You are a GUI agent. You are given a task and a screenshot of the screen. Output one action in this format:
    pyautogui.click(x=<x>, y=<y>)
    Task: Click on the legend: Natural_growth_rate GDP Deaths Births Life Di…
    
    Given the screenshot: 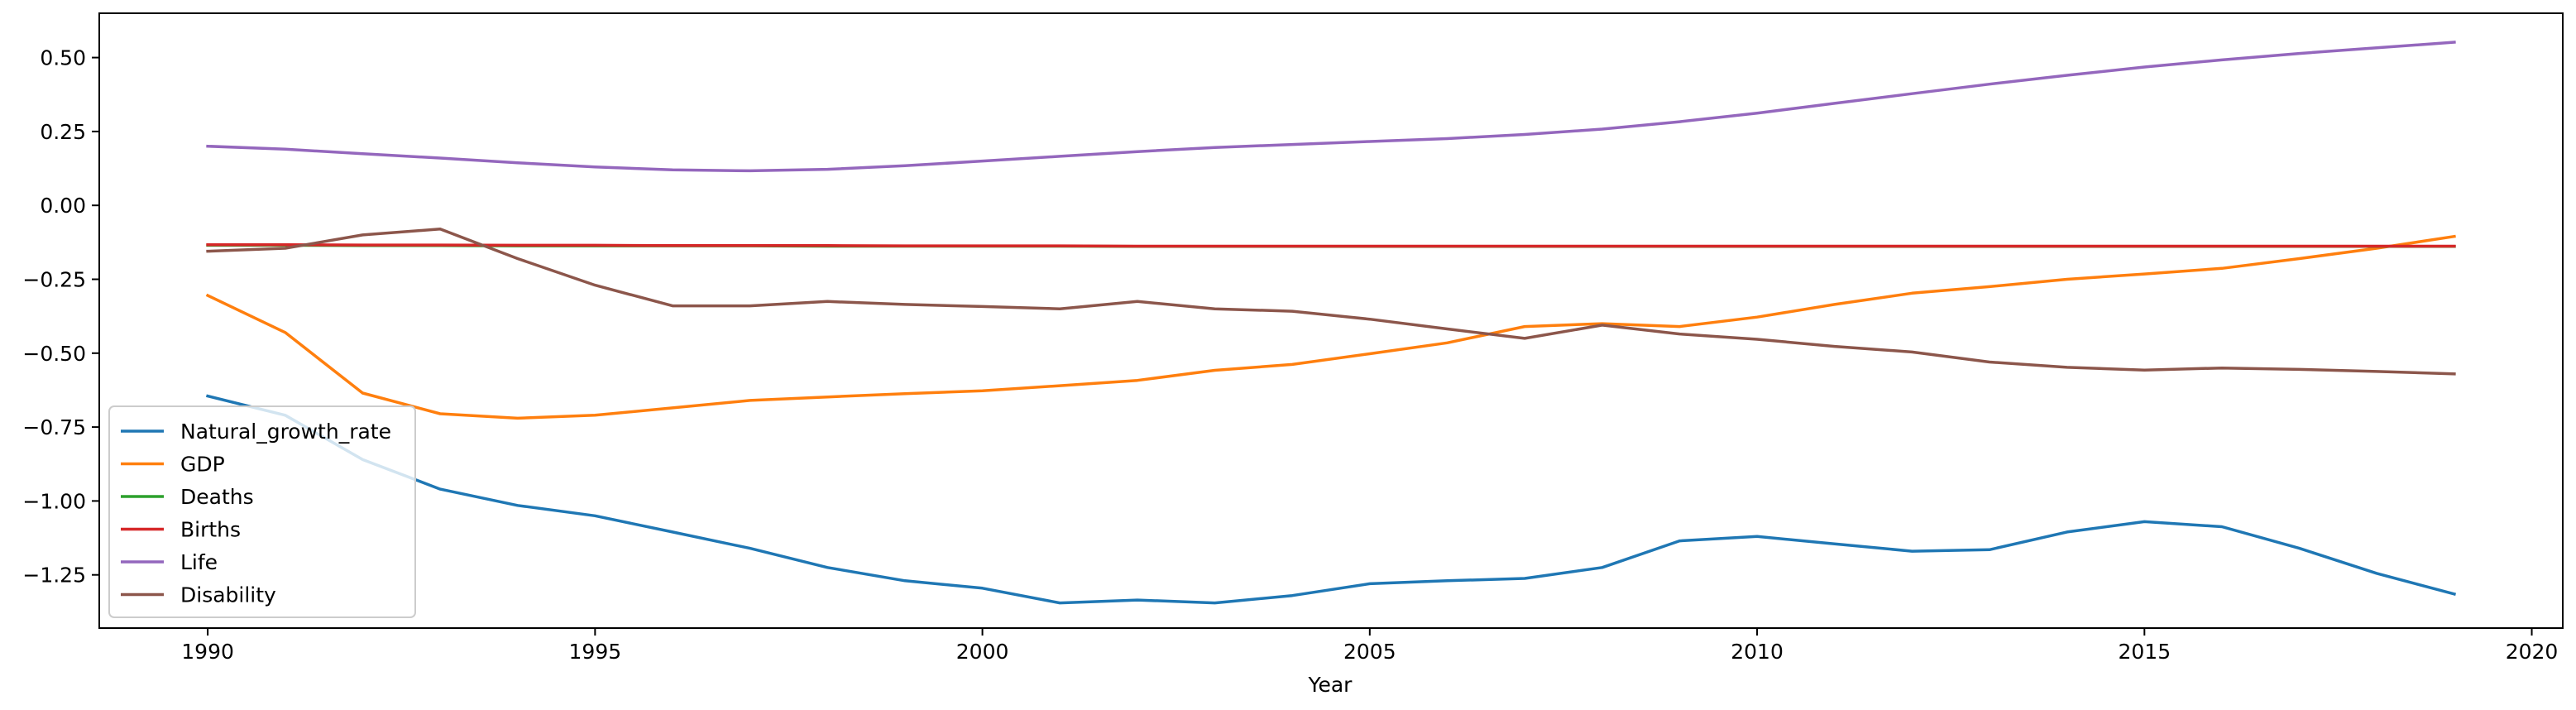 What is the action you would take?
    pyautogui.click(x=262, y=511)
    